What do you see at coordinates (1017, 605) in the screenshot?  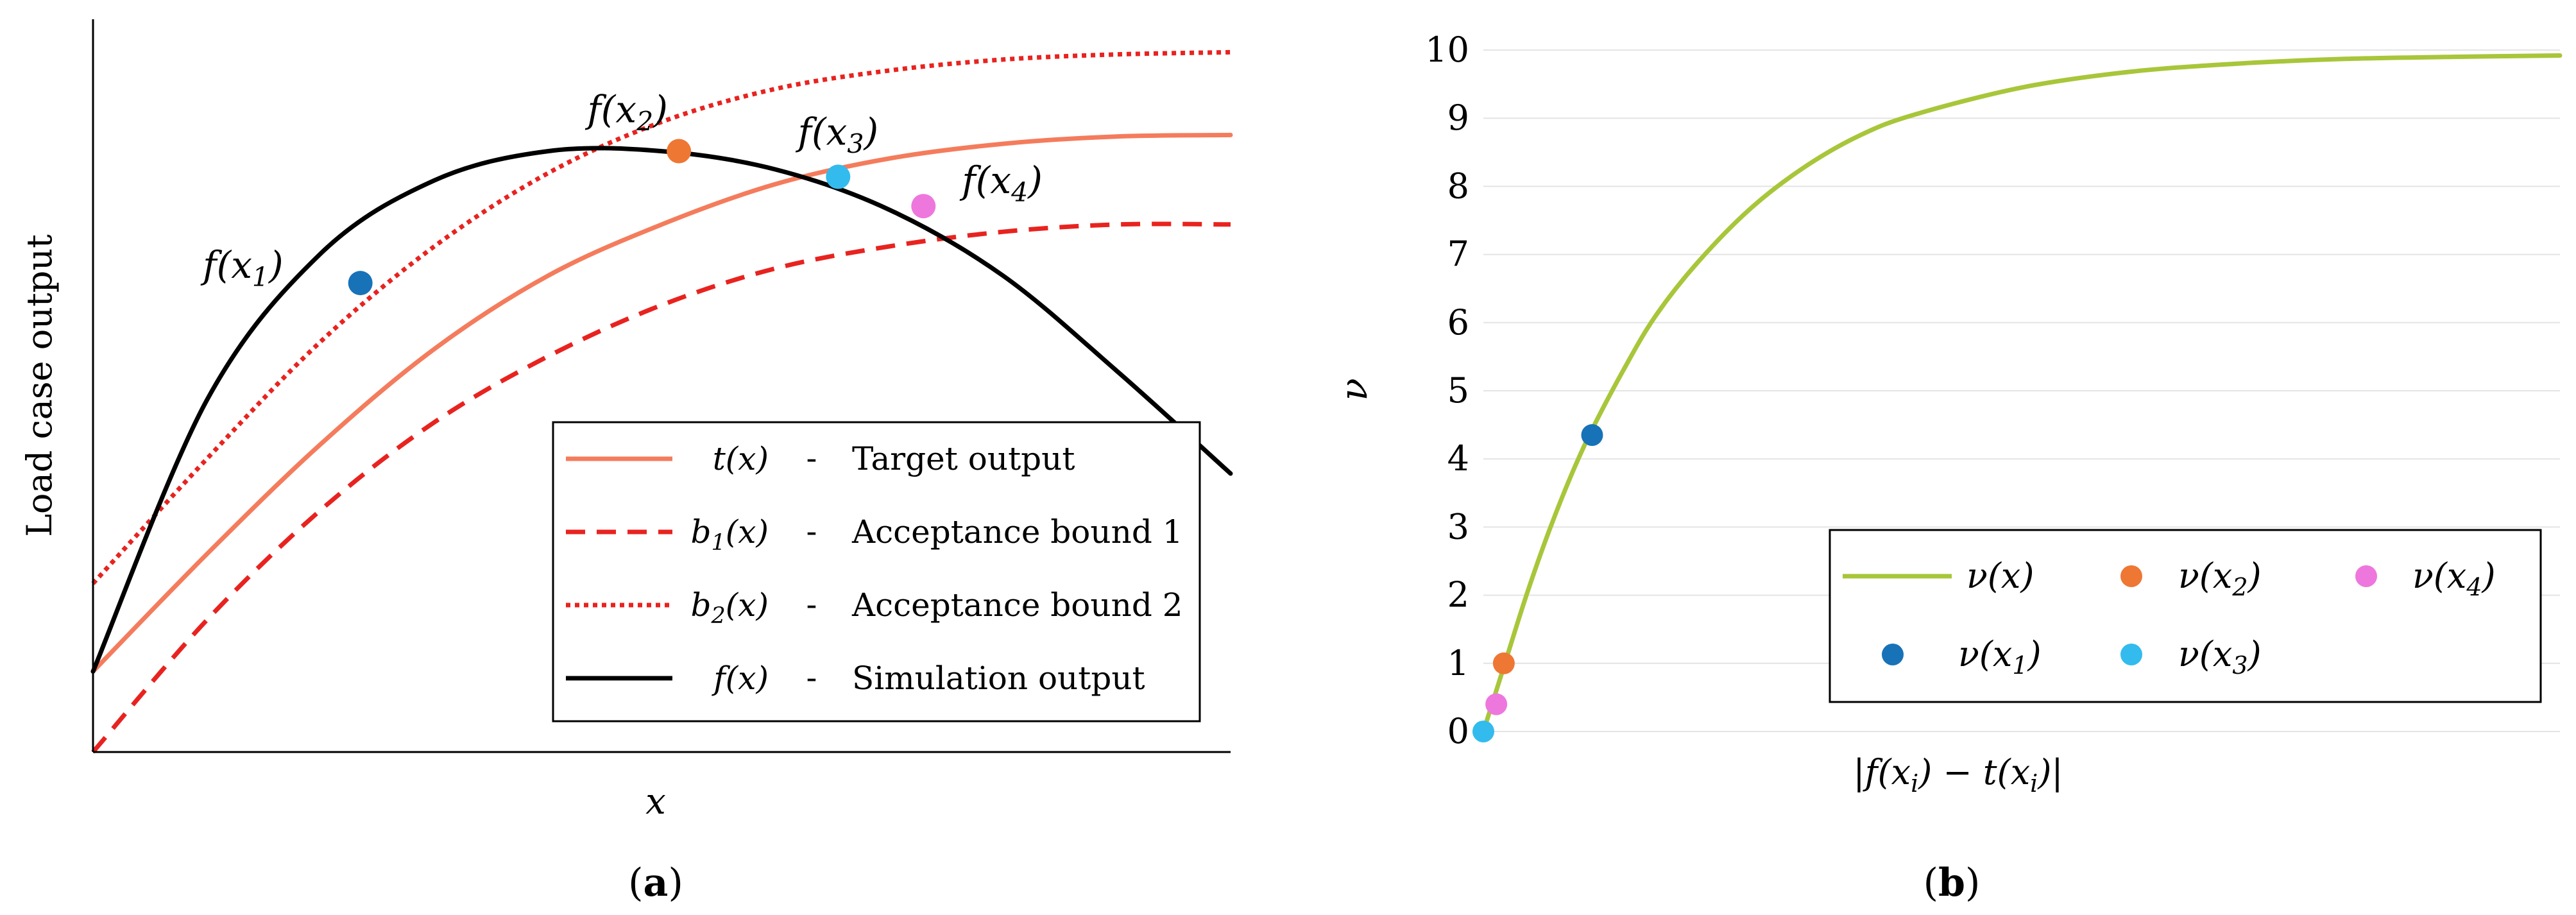 I see `legend-text-2: Acceptance bound 2` at bounding box center [1017, 605].